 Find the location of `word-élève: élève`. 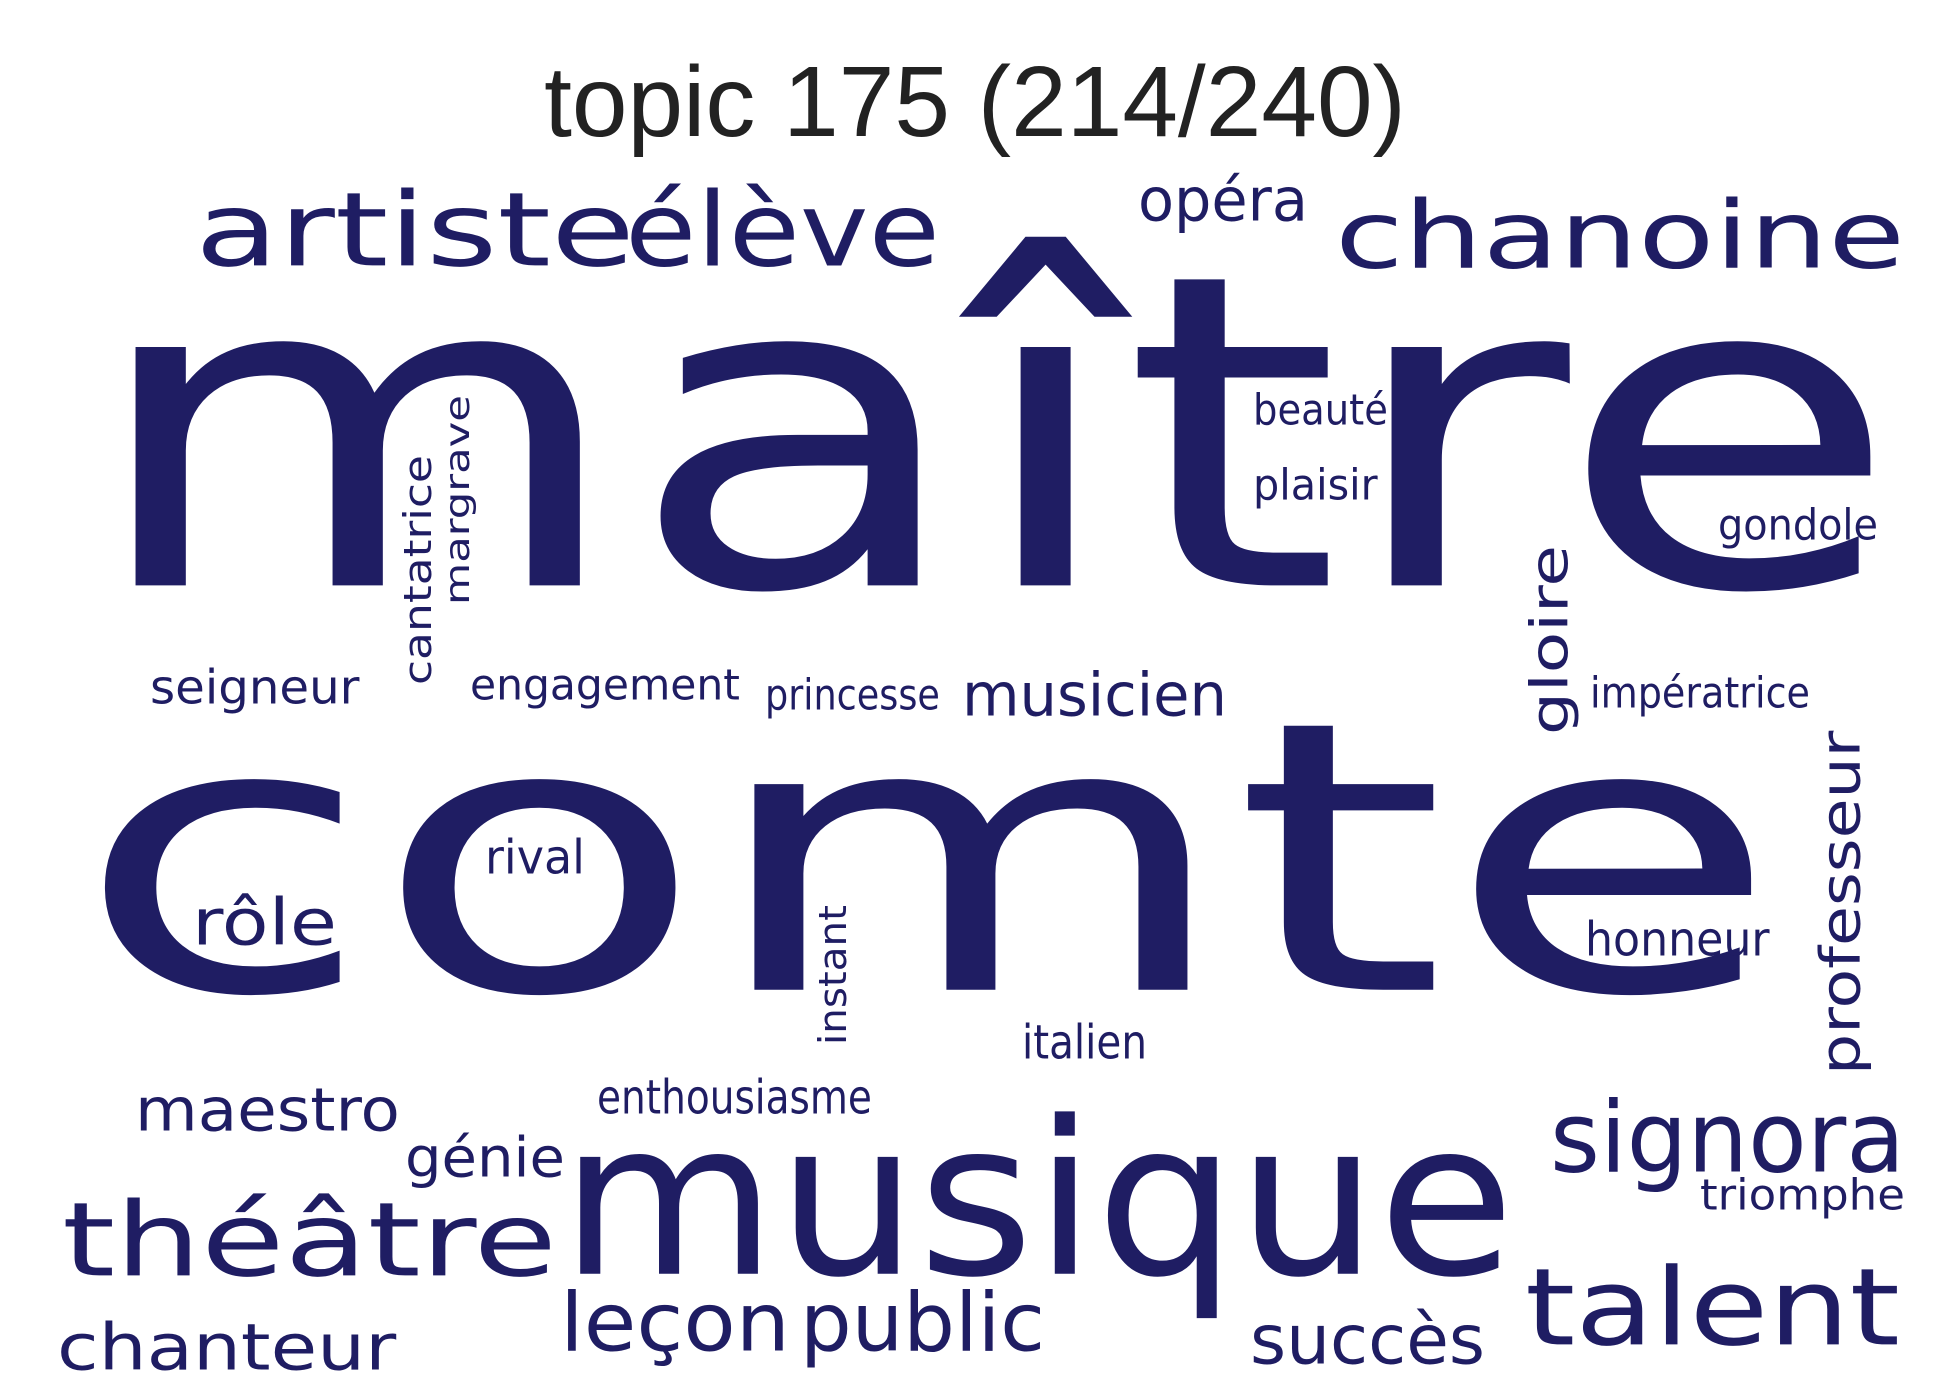

word-élève: élève is located at coordinates (782, 230).